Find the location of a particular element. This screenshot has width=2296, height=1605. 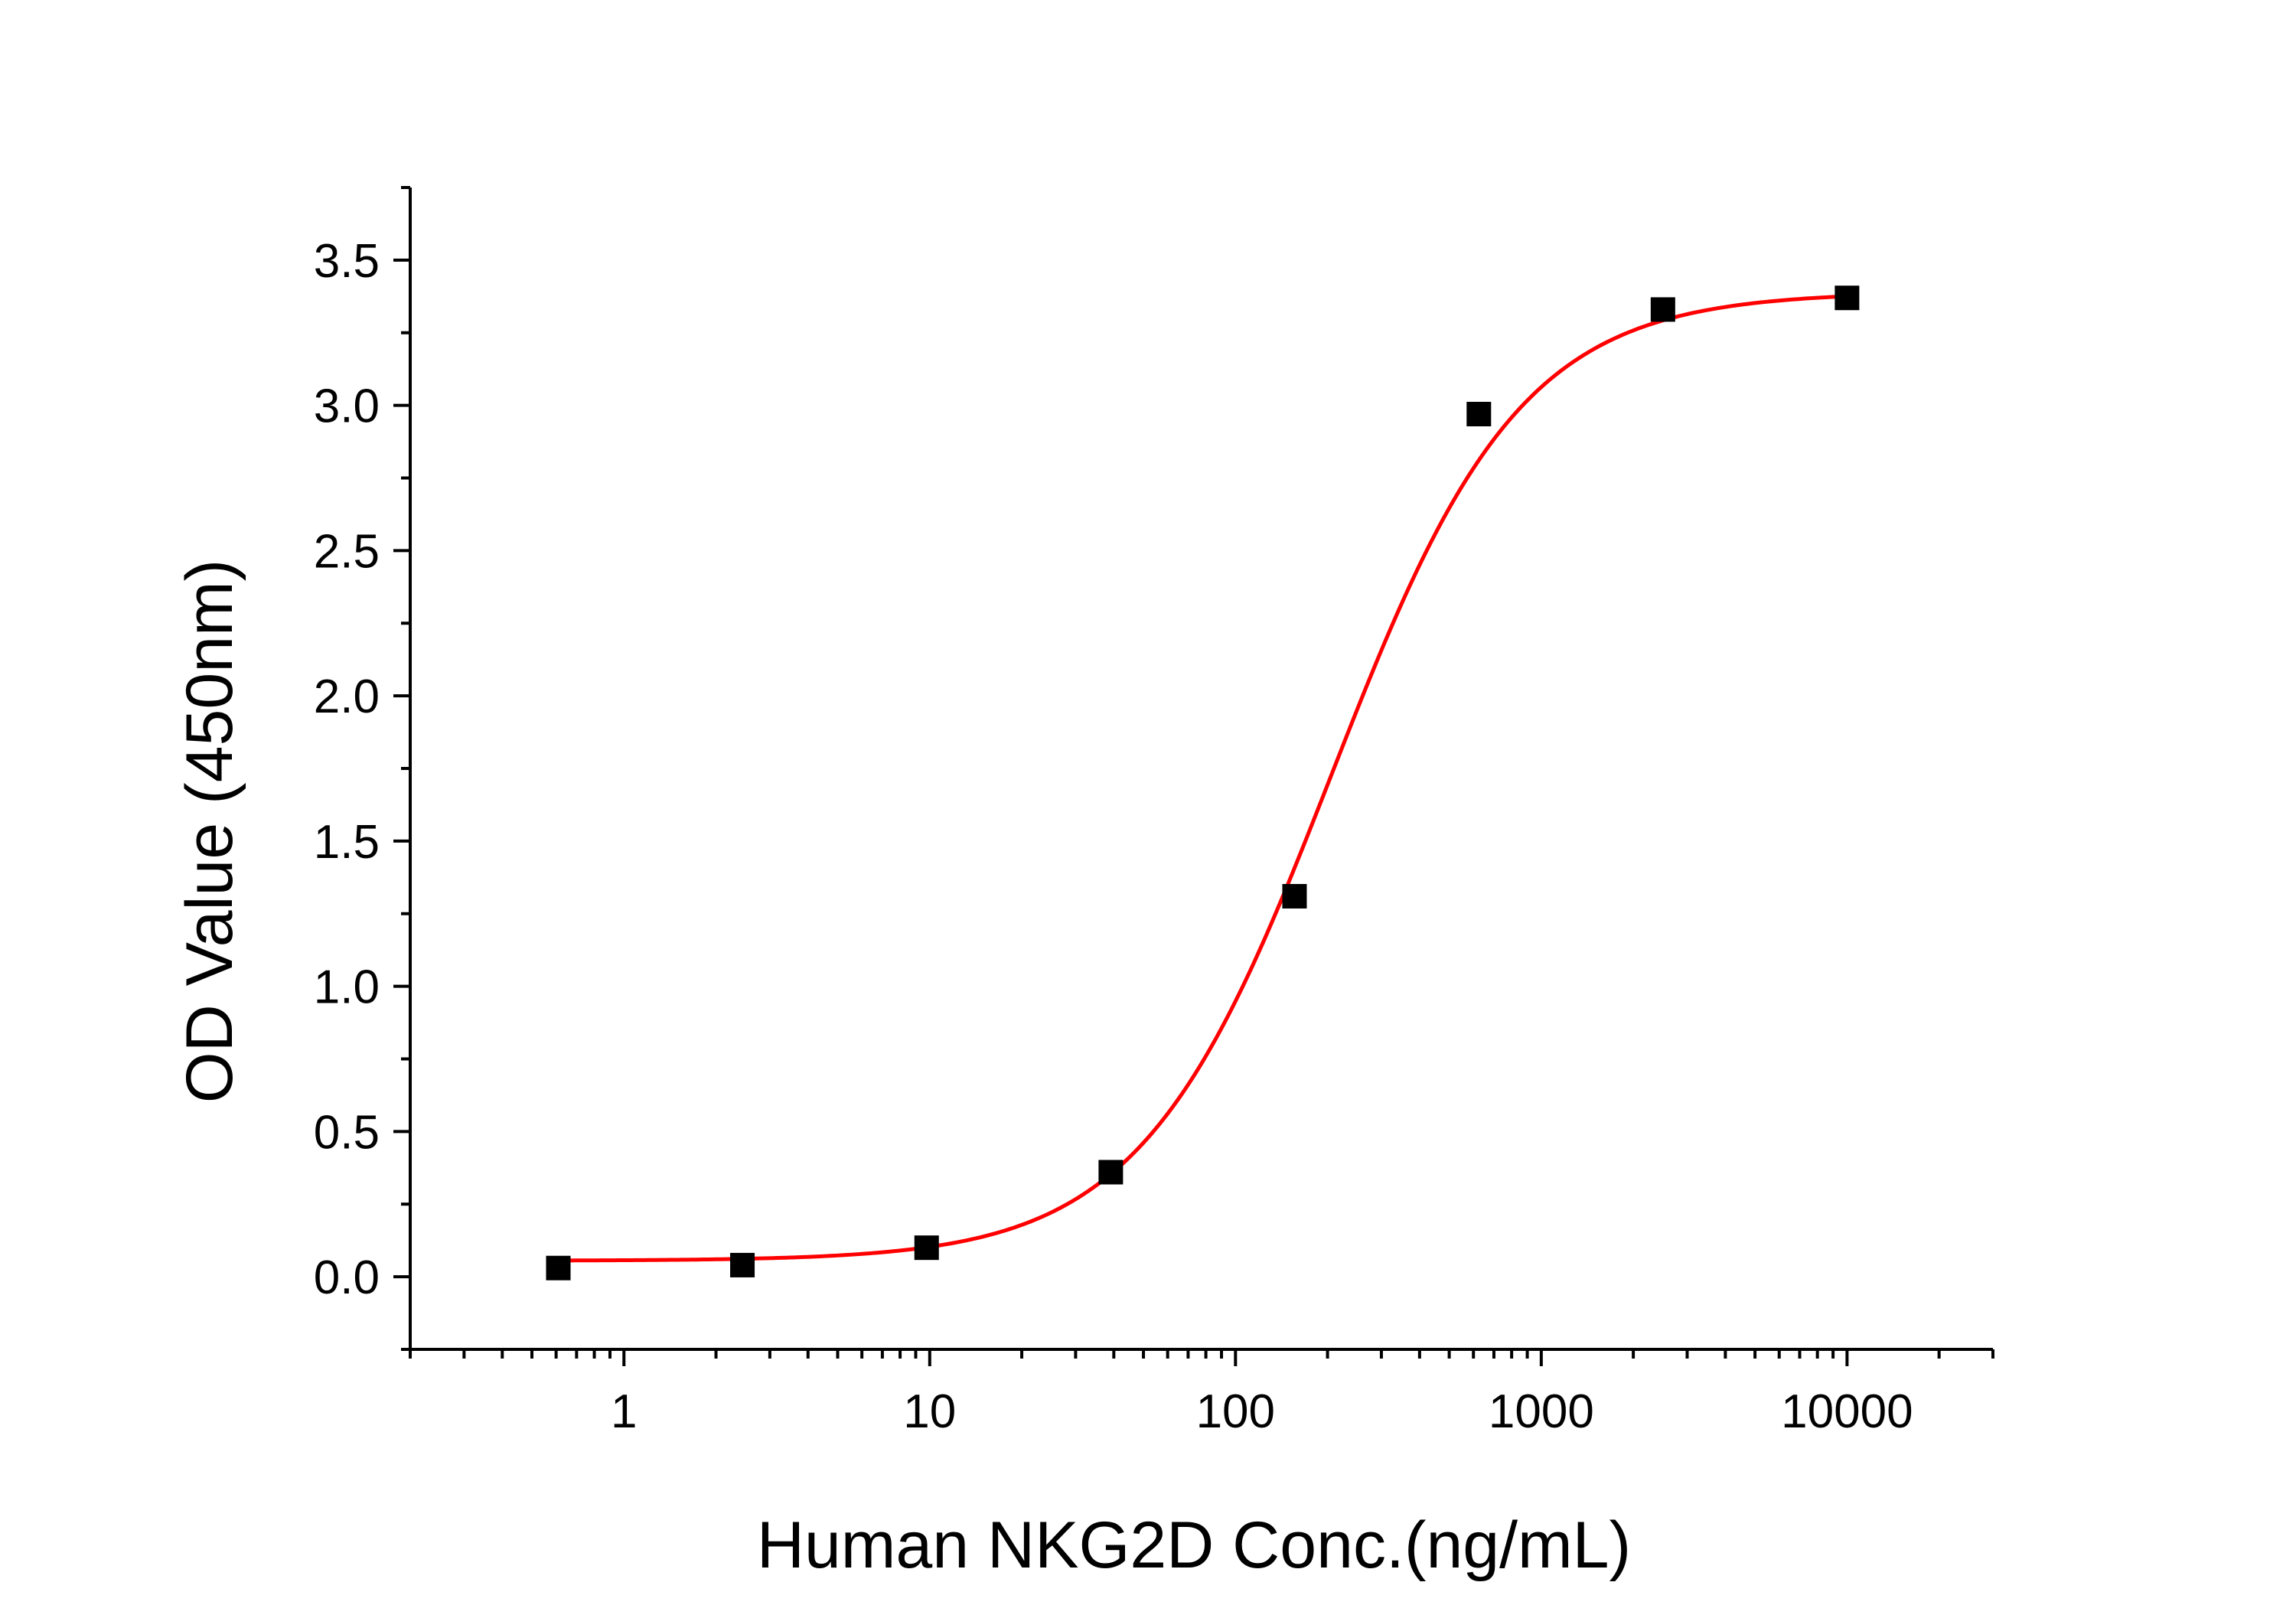

y-axis-title: OD Value (450nm) is located at coordinates (209, 831).